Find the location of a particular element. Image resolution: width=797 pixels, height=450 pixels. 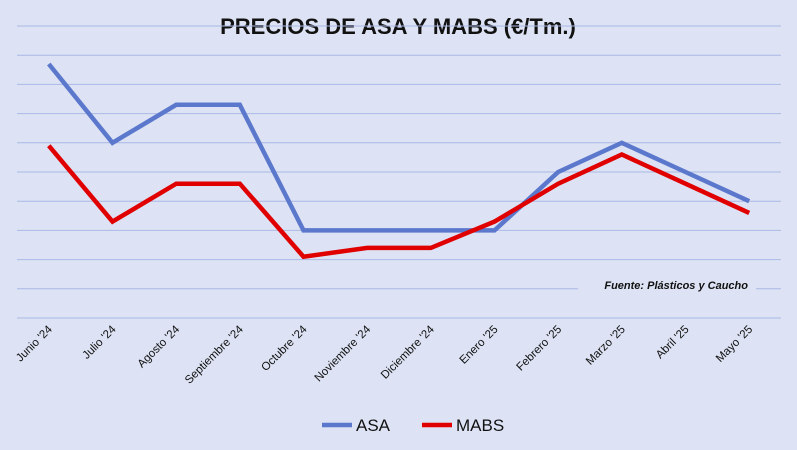

x-tick-label: Febrero '25 is located at coordinates (539, 349).